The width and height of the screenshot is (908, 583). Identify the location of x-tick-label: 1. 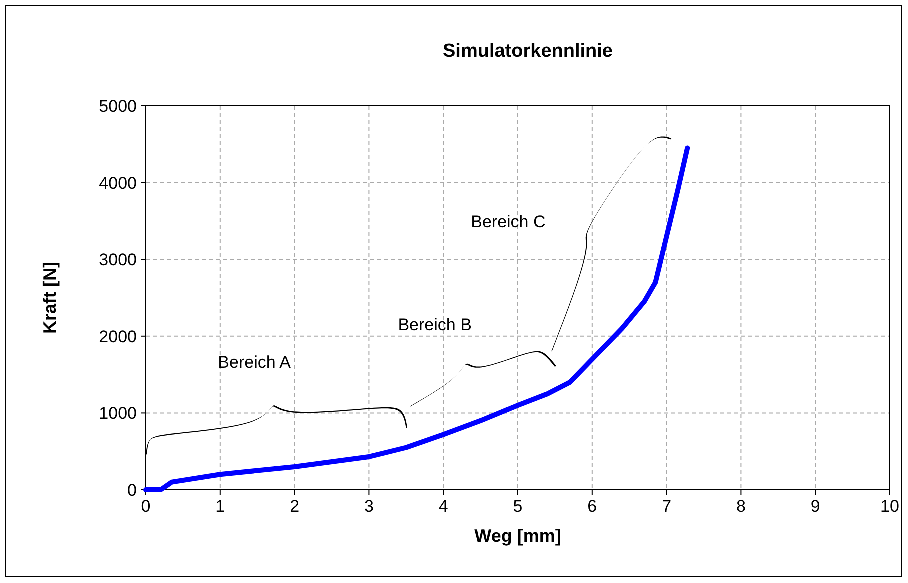
(221, 506).